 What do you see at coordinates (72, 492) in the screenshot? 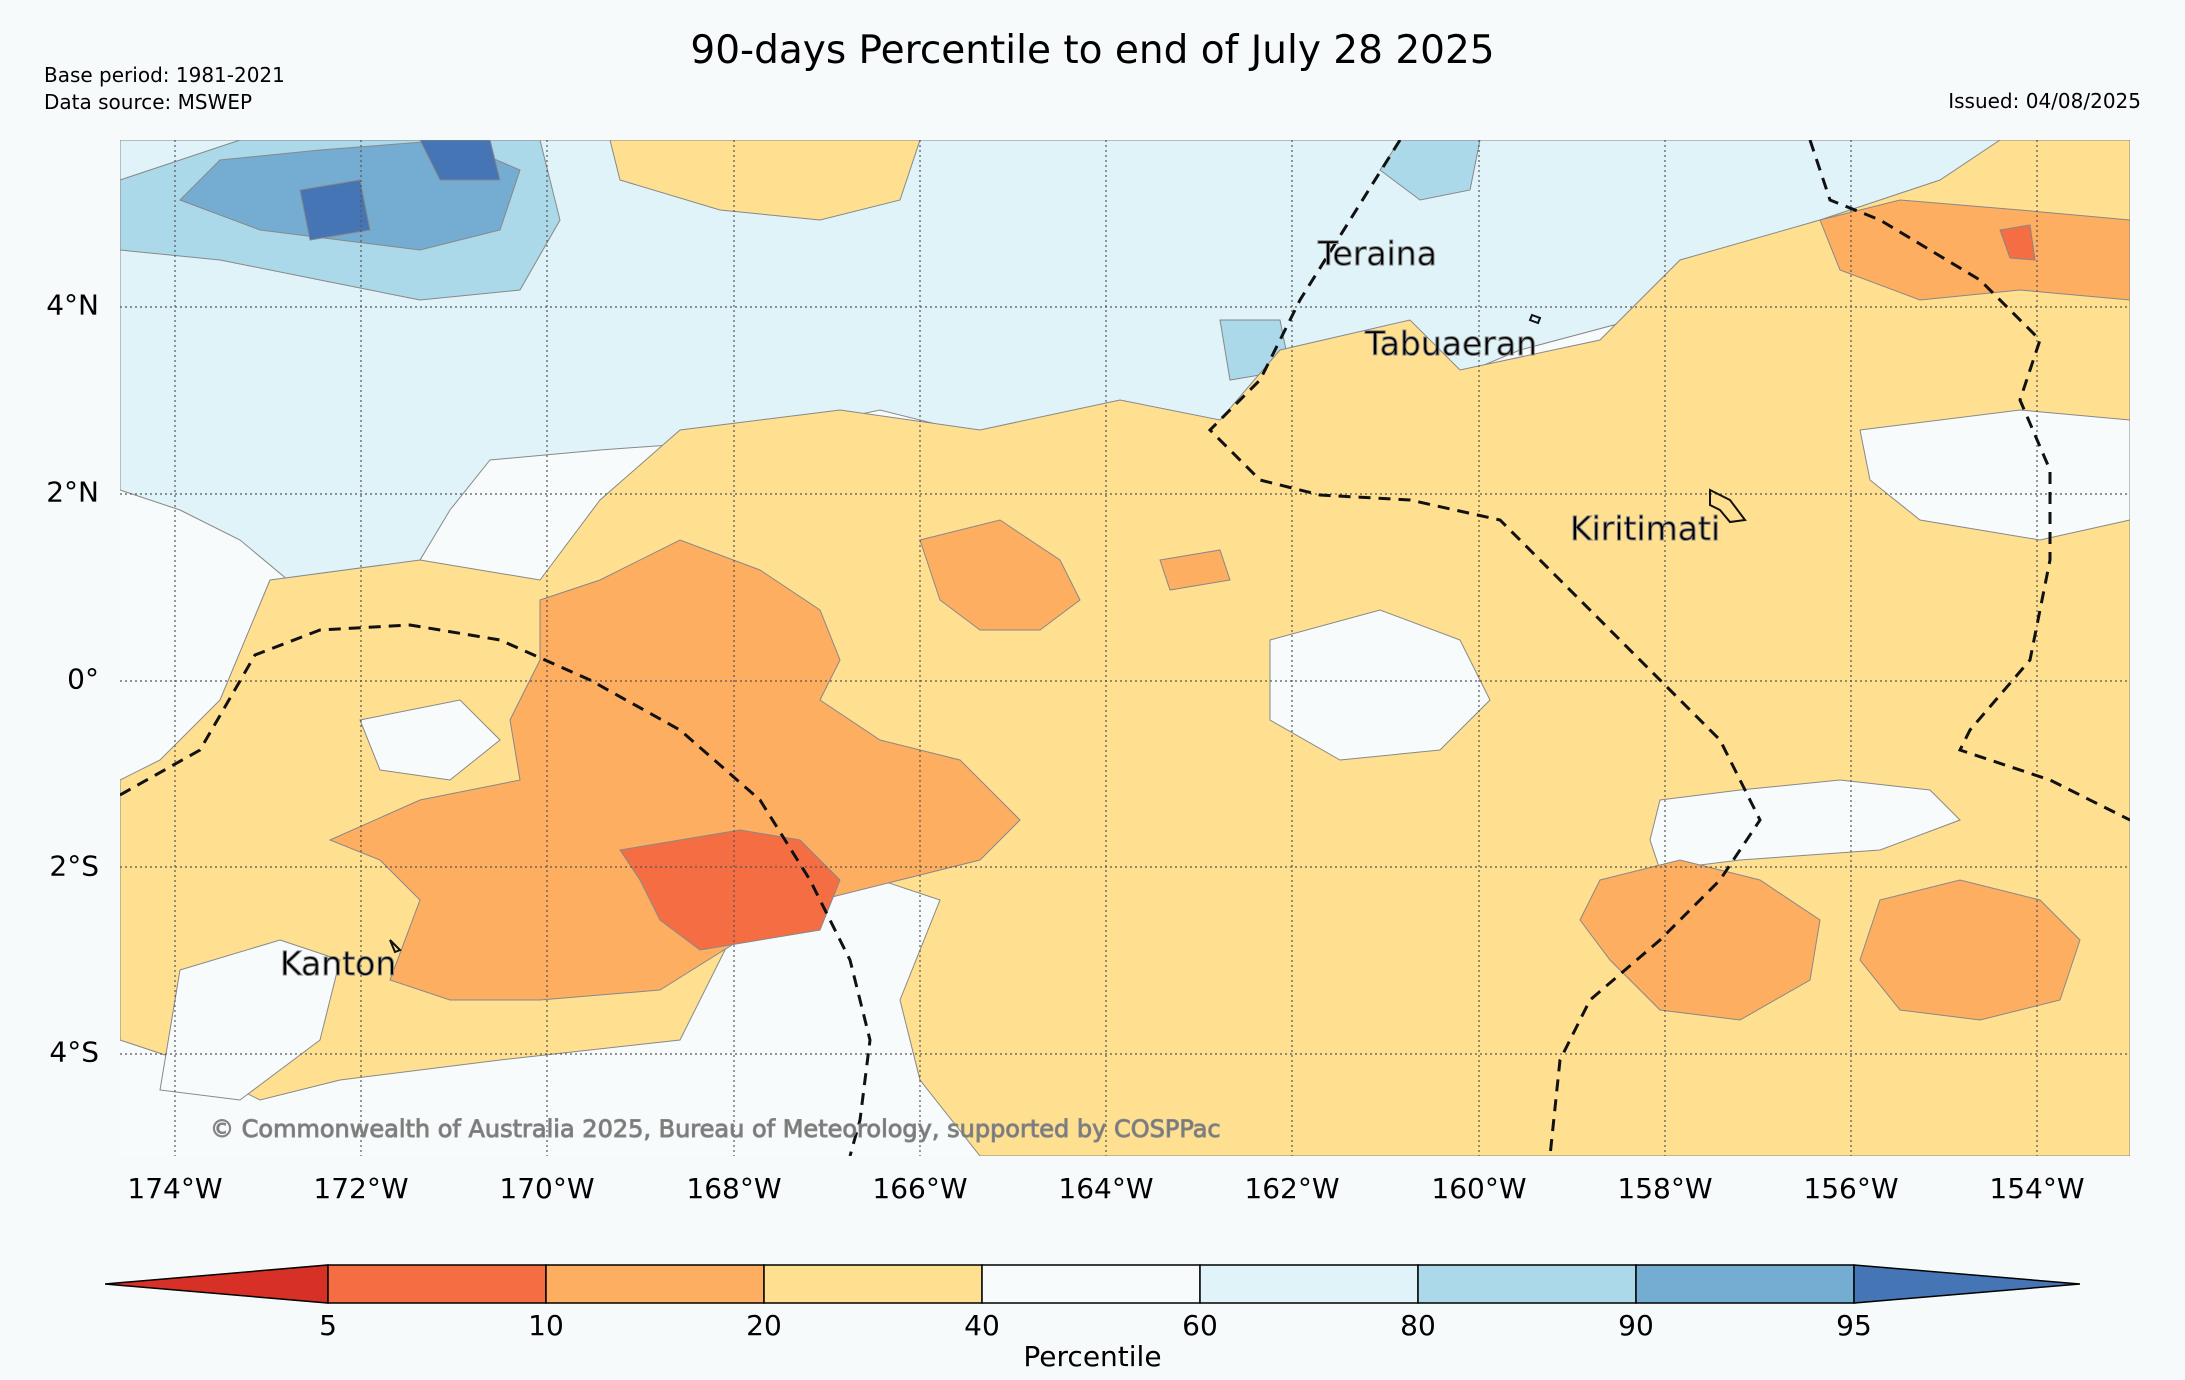
I see `lat-label-2N: 2°N` at bounding box center [72, 492].